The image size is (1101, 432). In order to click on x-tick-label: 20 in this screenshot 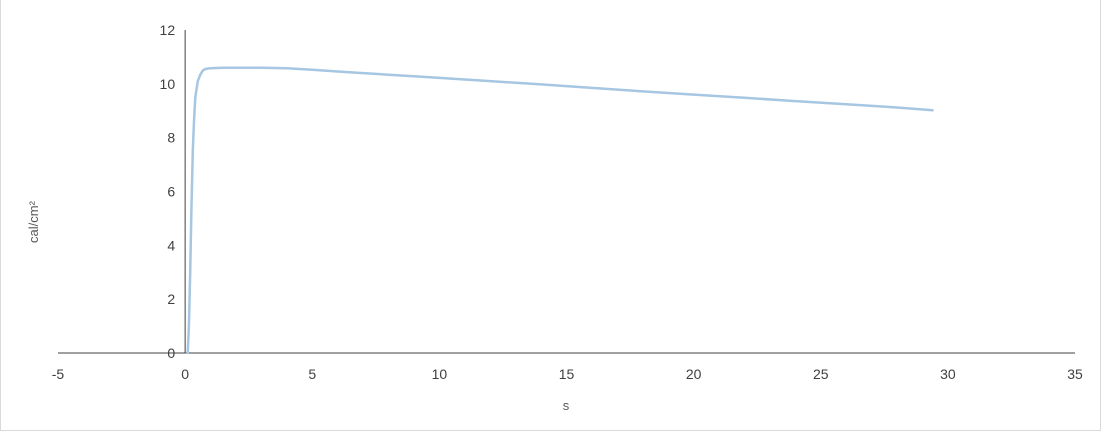, I will do `click(694, 374)`.